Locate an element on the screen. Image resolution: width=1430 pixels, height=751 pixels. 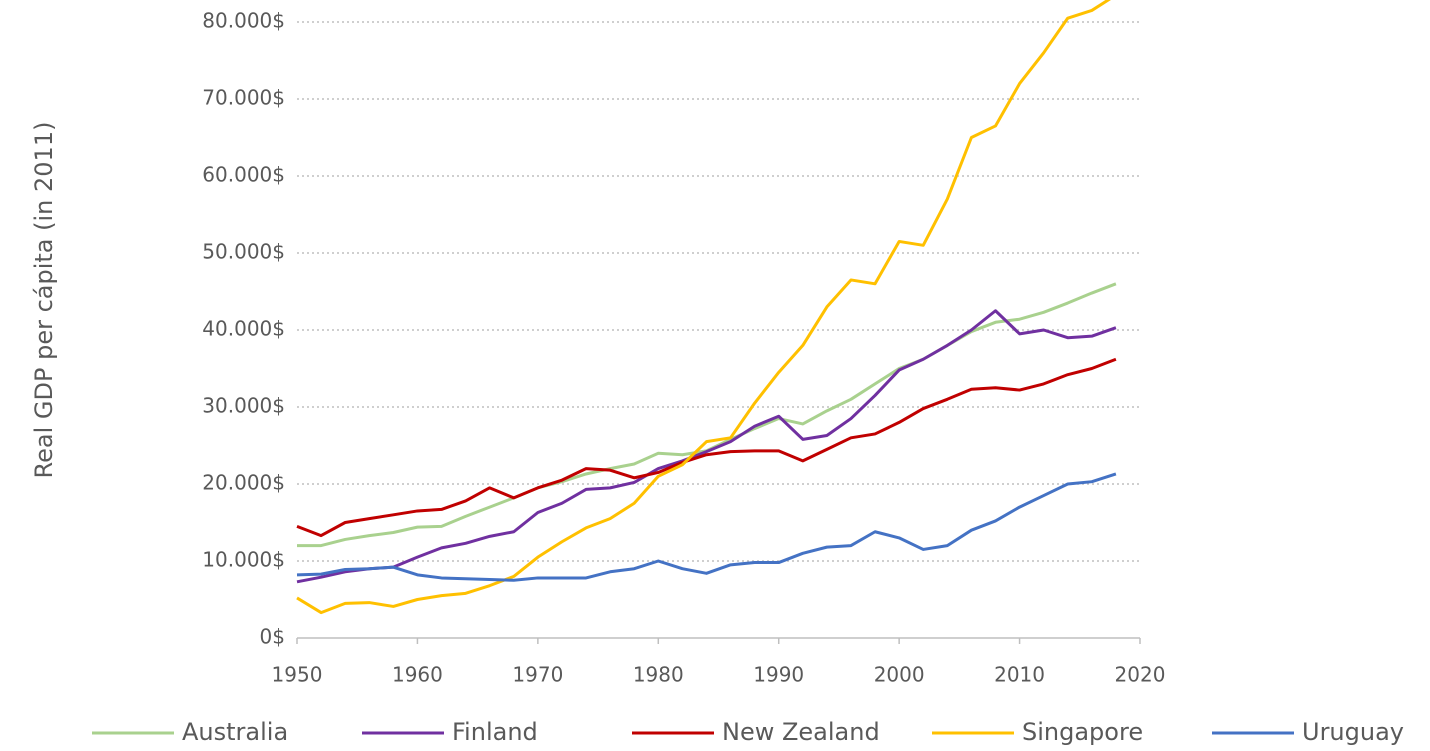
x-tick-label: 1990 is located at coordinates (778, 675).